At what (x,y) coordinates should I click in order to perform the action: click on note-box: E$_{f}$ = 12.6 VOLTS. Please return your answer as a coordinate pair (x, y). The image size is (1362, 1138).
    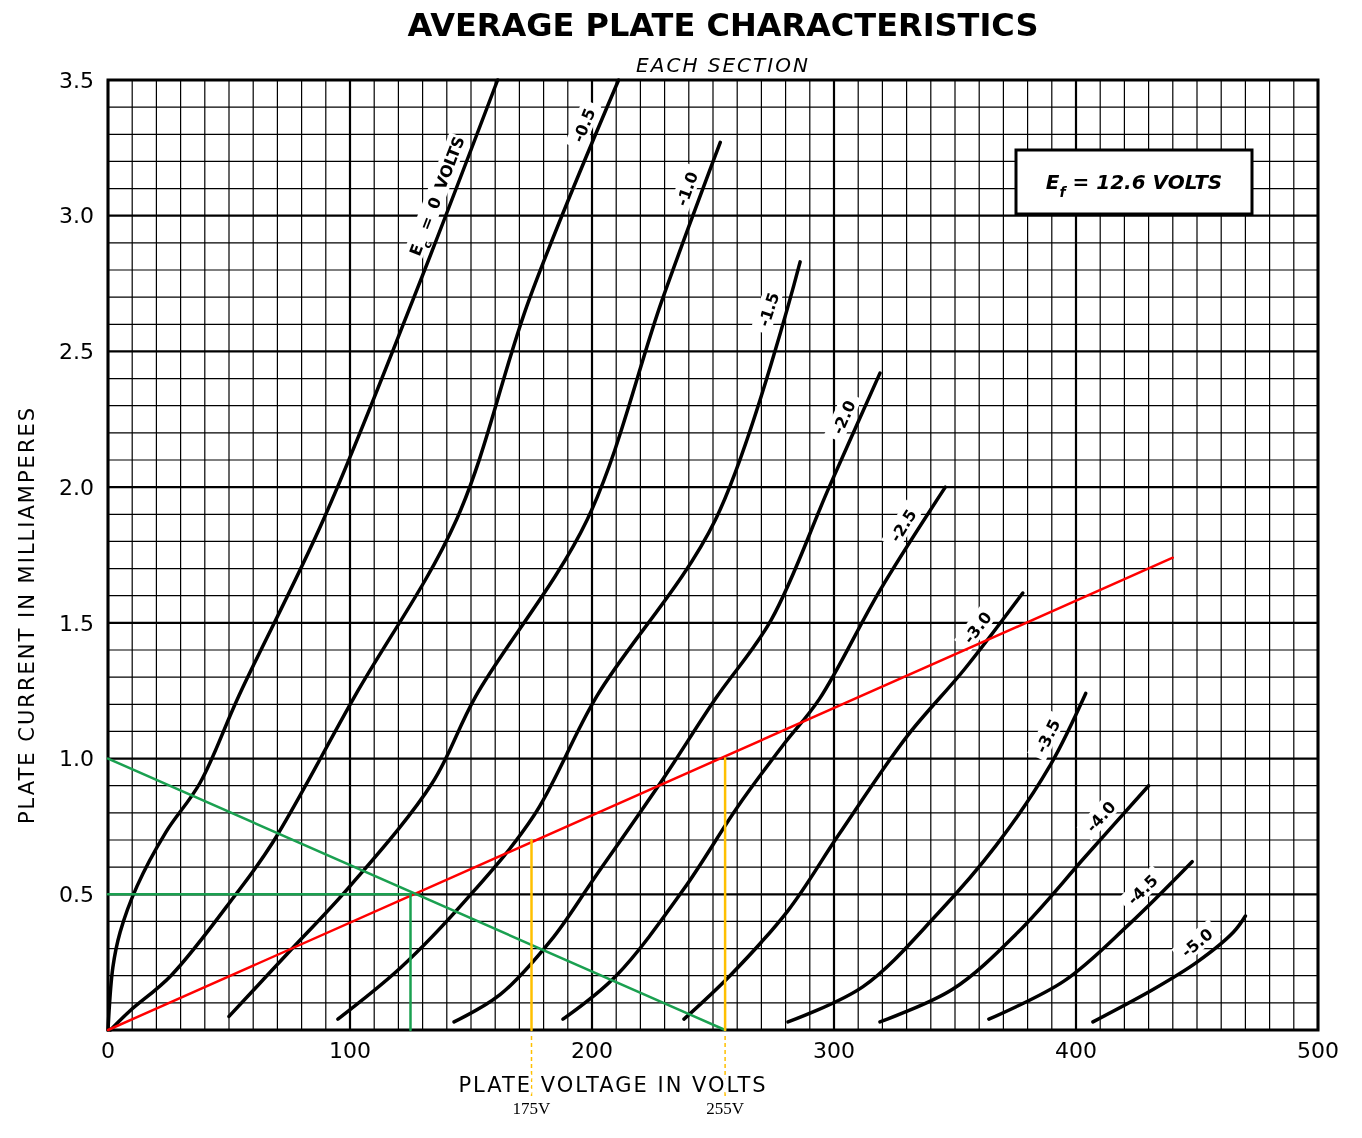
    Looking at the image, I should click on (1134, 182).